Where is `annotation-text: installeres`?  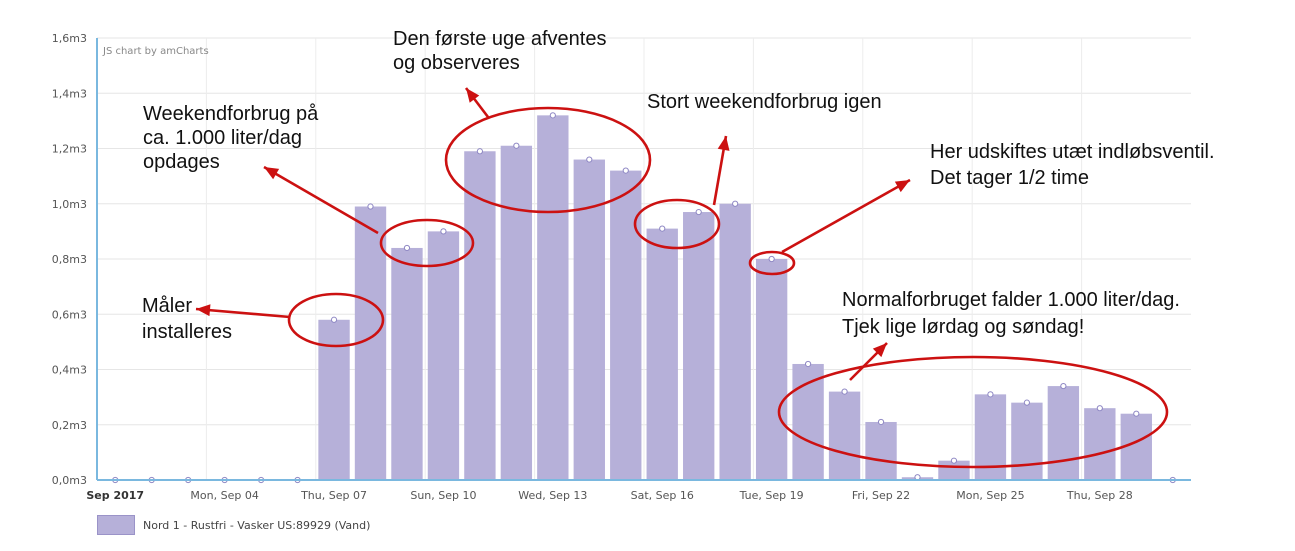 annotation-text: installeres is located at coordinates (187, 332).